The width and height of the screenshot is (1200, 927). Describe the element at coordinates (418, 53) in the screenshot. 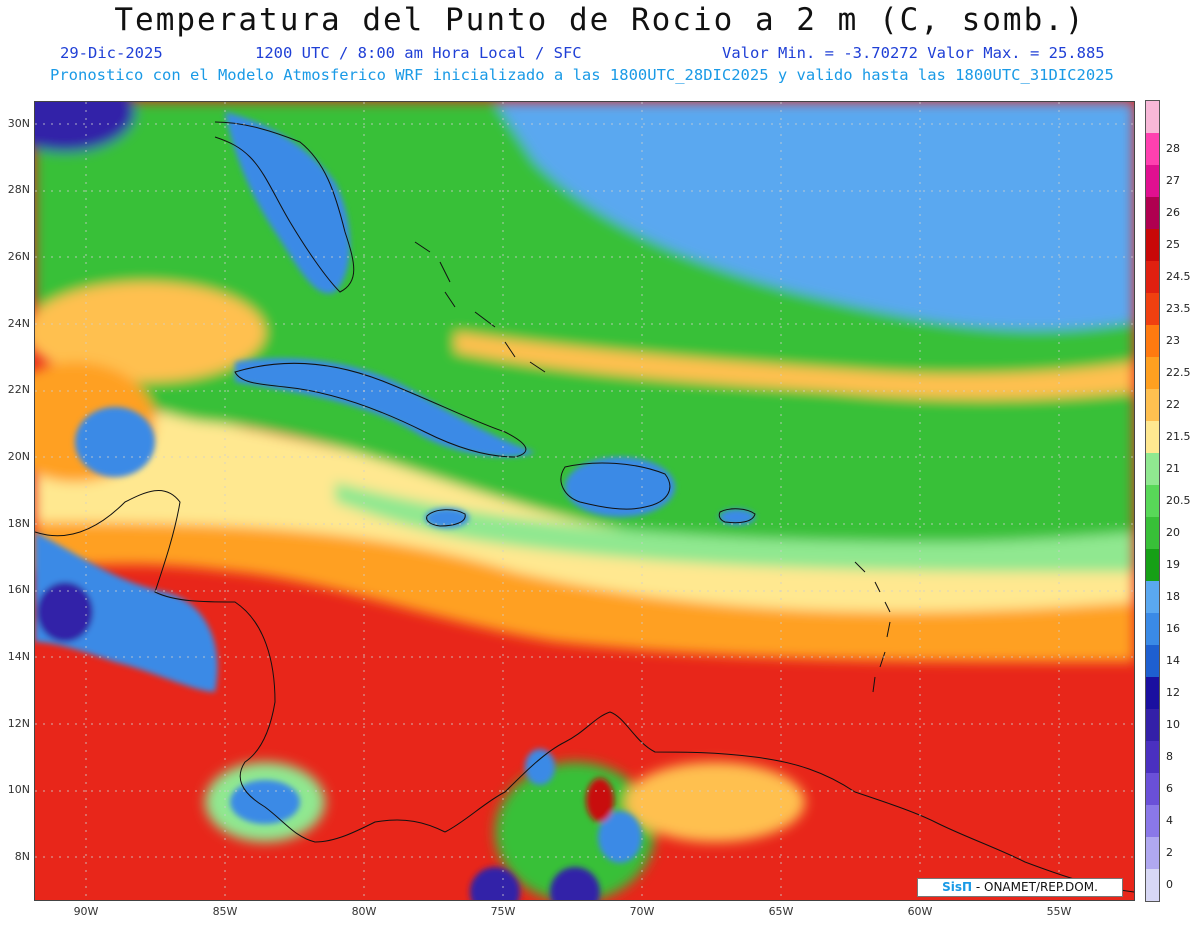

I see `forecast-time: 1200 UTC / 8:00 am Hora Local / SFC` at that location.